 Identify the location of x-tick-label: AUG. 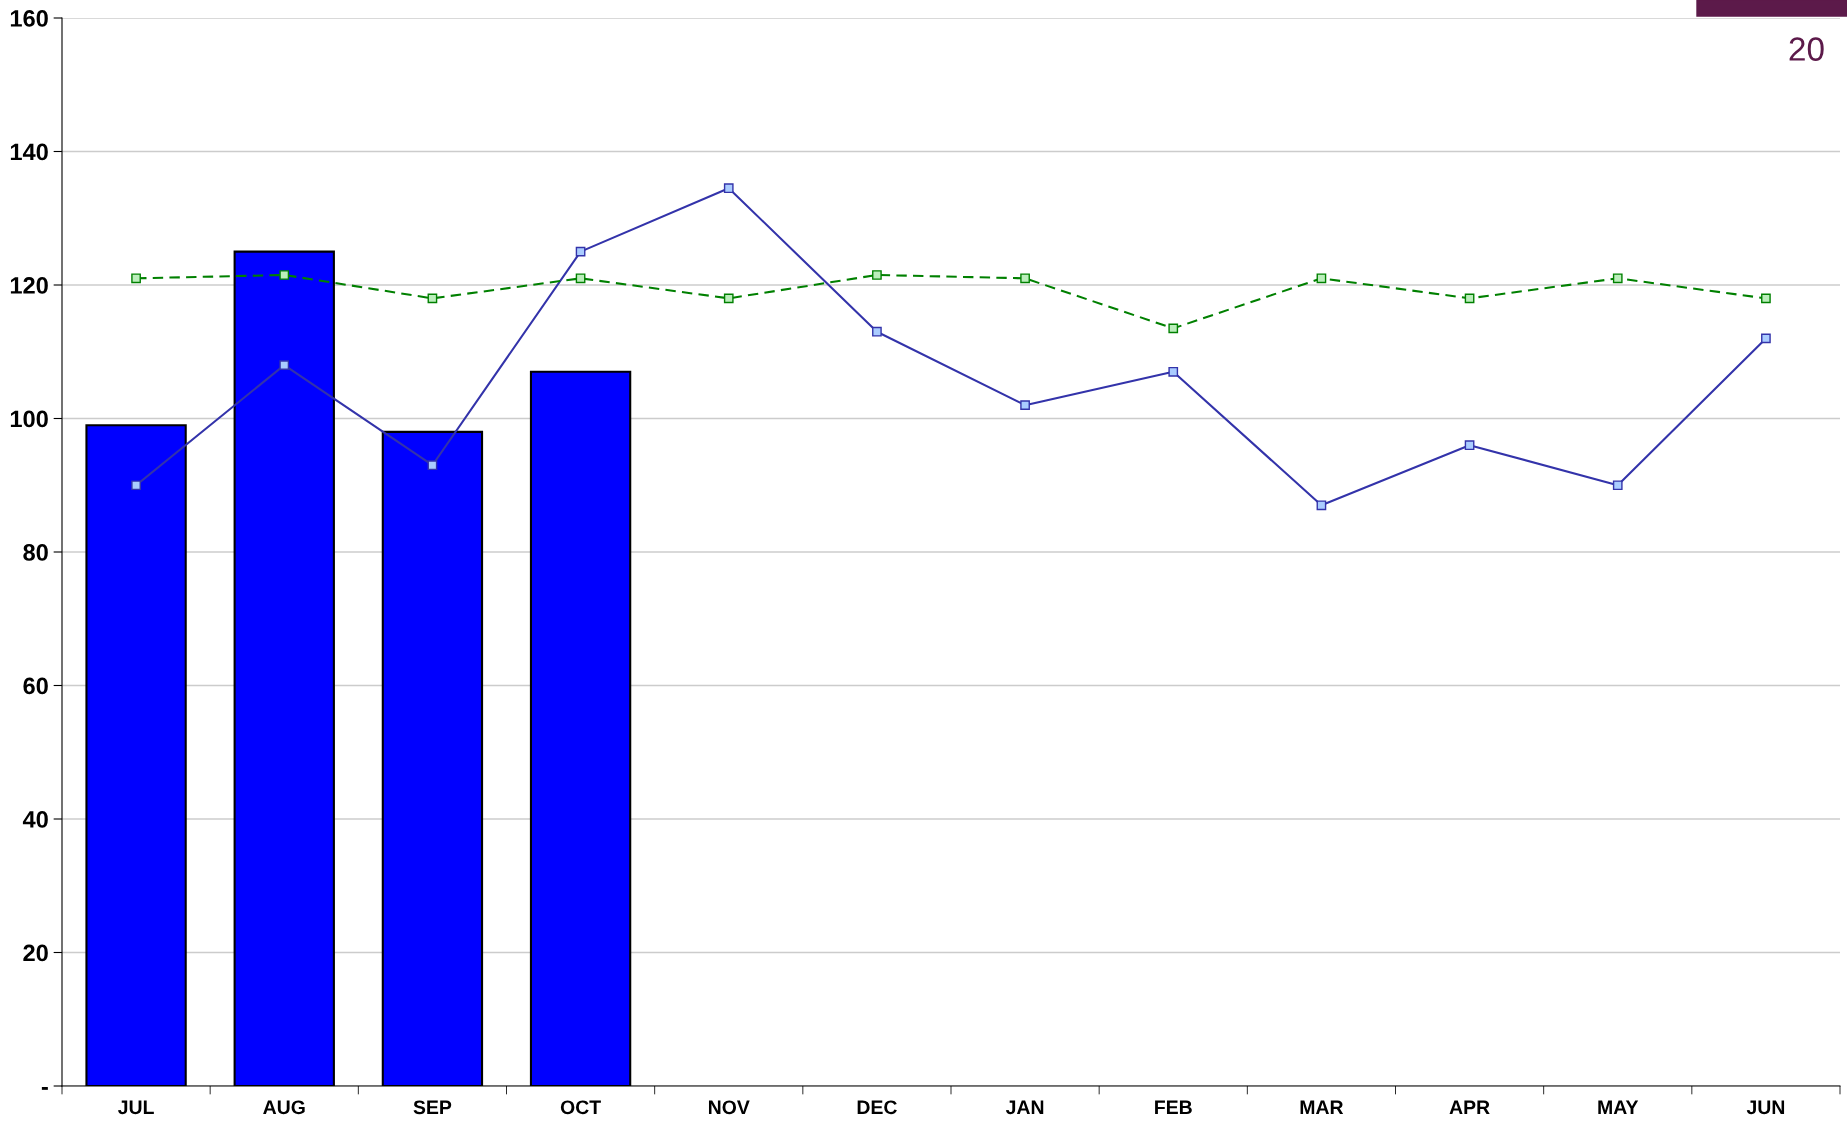
(284, 1107).